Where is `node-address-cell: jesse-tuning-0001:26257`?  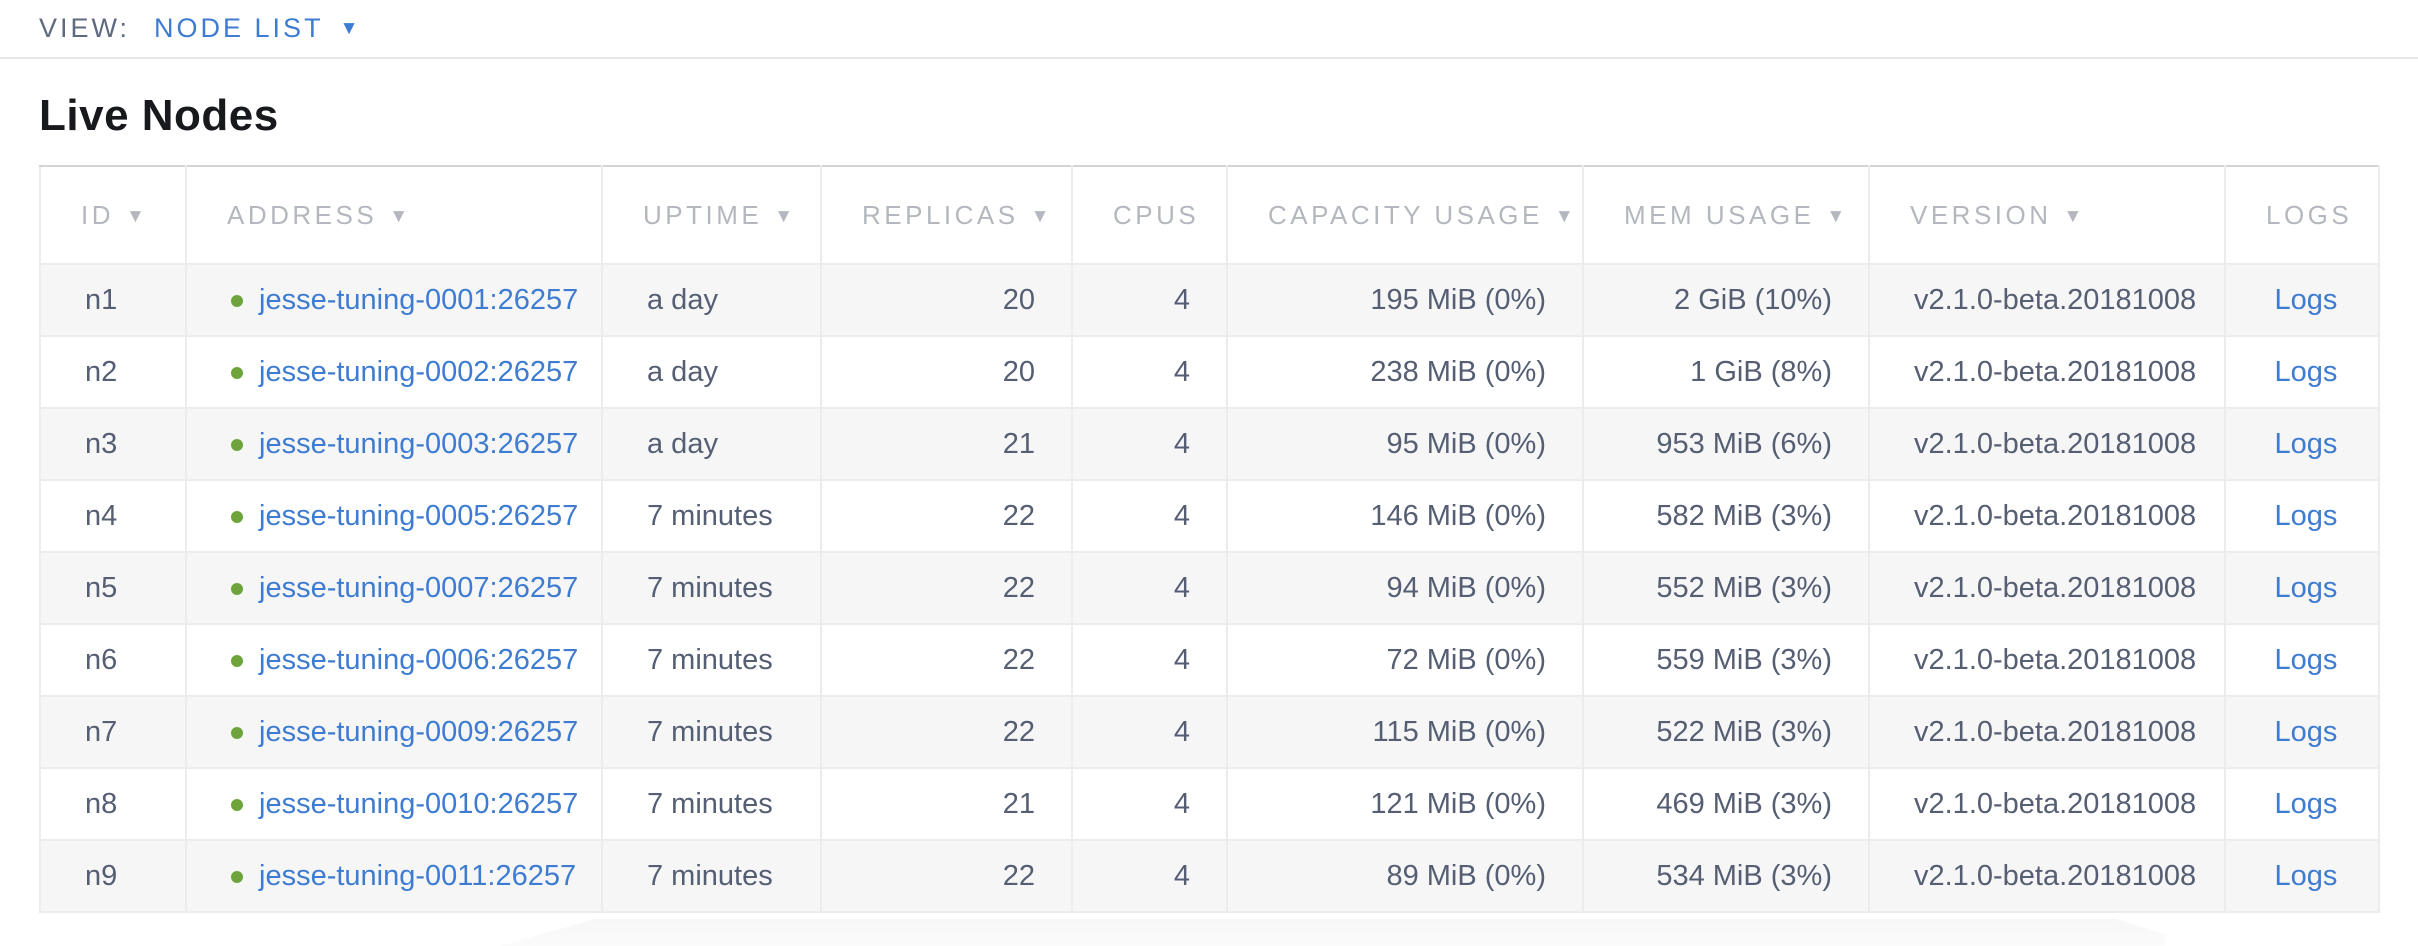 node-address-cell: jesse-tuning-0001:26257 is located at coordinates (393, 299).